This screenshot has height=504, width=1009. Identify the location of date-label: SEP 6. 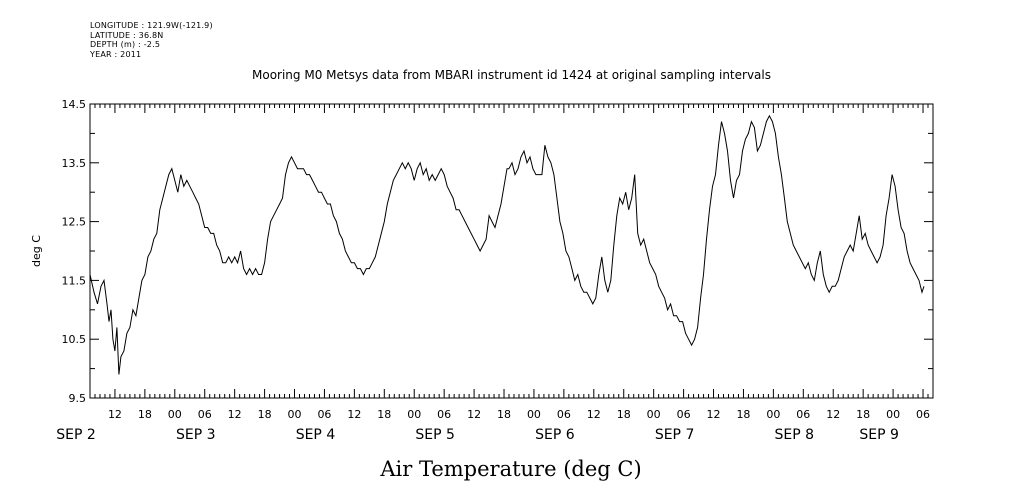
(555, 435).